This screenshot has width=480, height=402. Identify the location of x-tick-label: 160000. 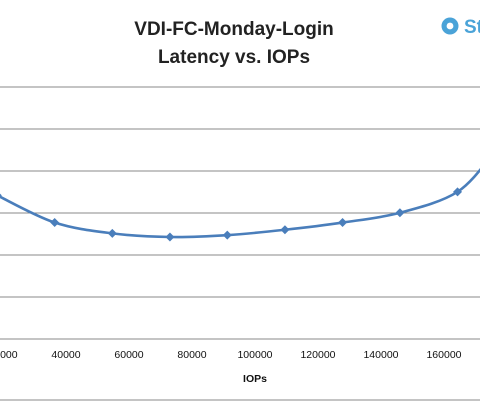
(443, 355).